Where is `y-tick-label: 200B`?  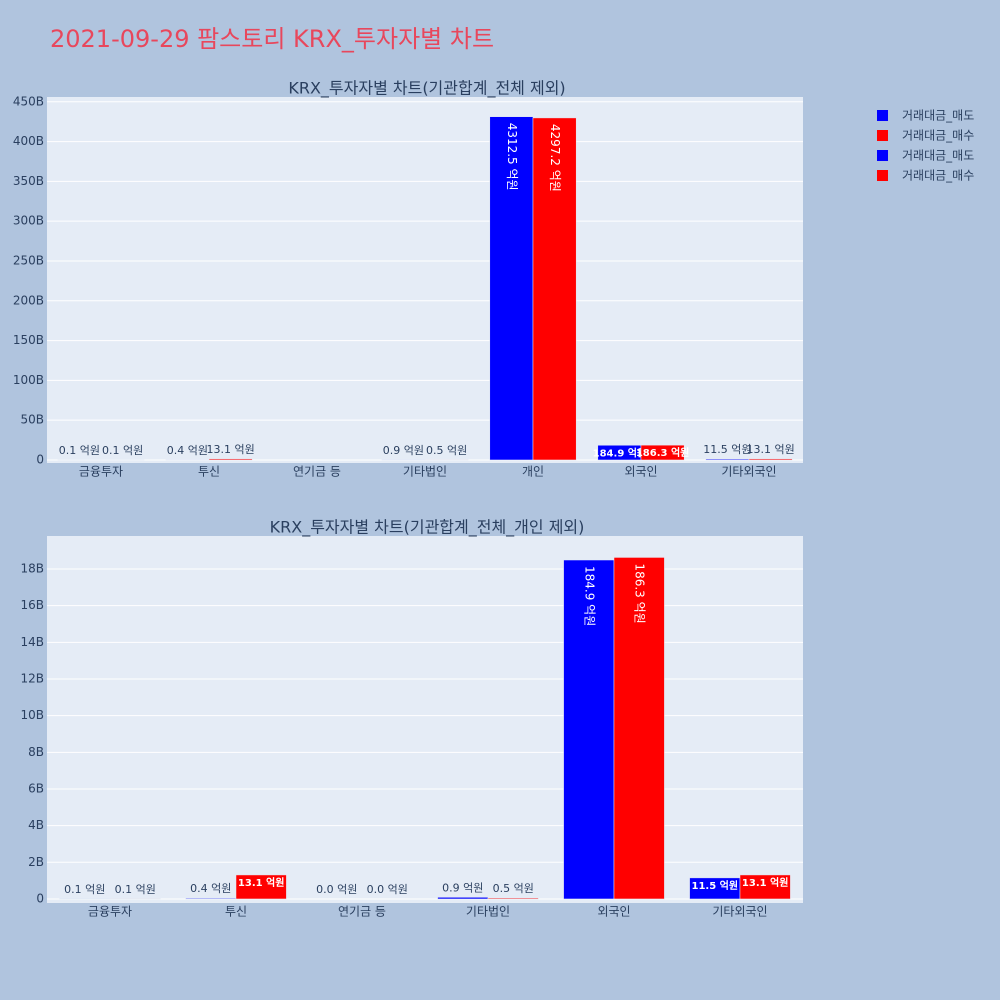 y-tick-label: 200B is located at coordinates (28, 300).